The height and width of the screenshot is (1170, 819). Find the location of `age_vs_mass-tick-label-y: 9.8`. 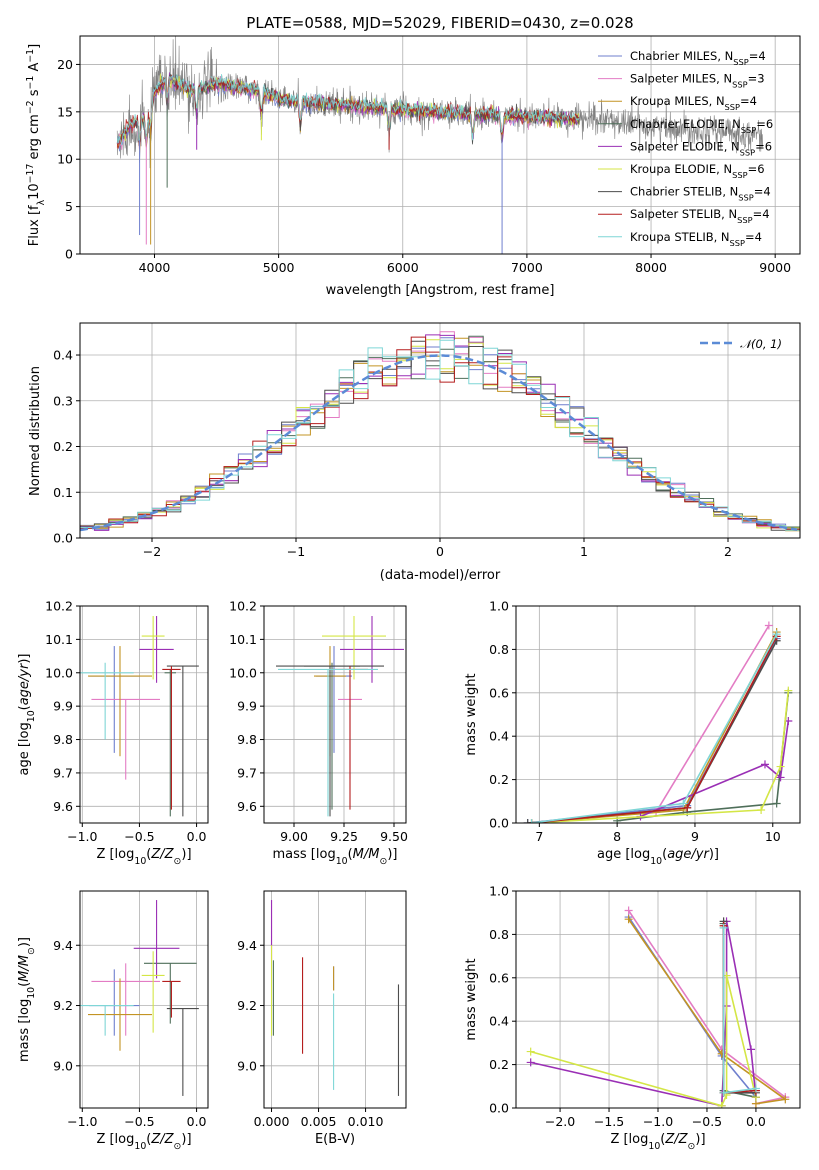

age_vs_mass-tick-label-y: 9.8 is located at coordinates (247, 739).